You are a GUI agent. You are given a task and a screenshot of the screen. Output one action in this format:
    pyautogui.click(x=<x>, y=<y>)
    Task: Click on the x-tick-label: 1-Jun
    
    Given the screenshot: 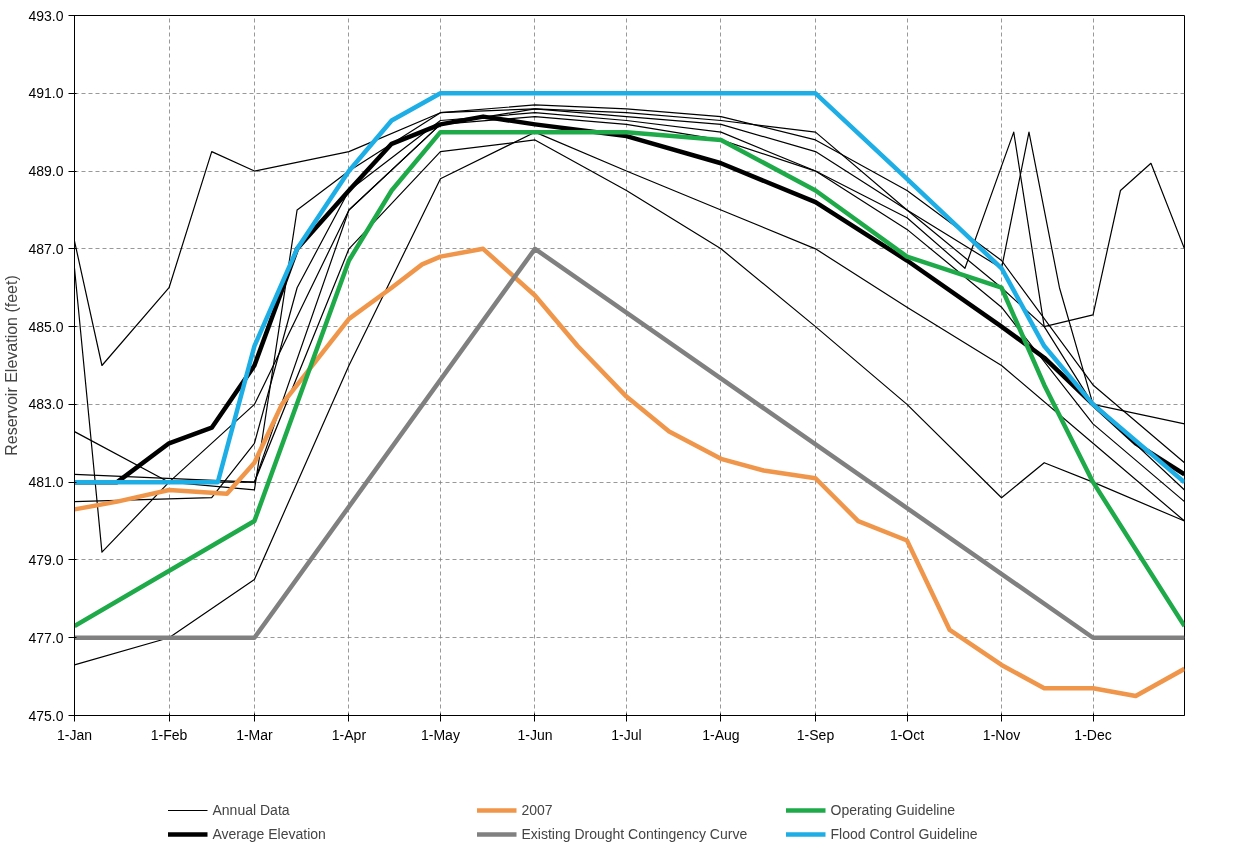 What is the action you would take?
    pyautogui.click(x=535, y=734)
    